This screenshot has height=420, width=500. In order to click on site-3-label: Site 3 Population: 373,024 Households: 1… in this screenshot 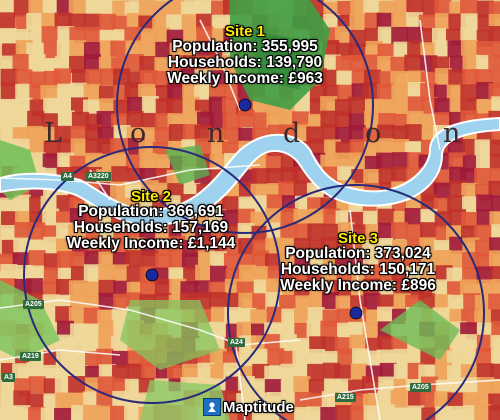, I will do `click(358, 262)`.